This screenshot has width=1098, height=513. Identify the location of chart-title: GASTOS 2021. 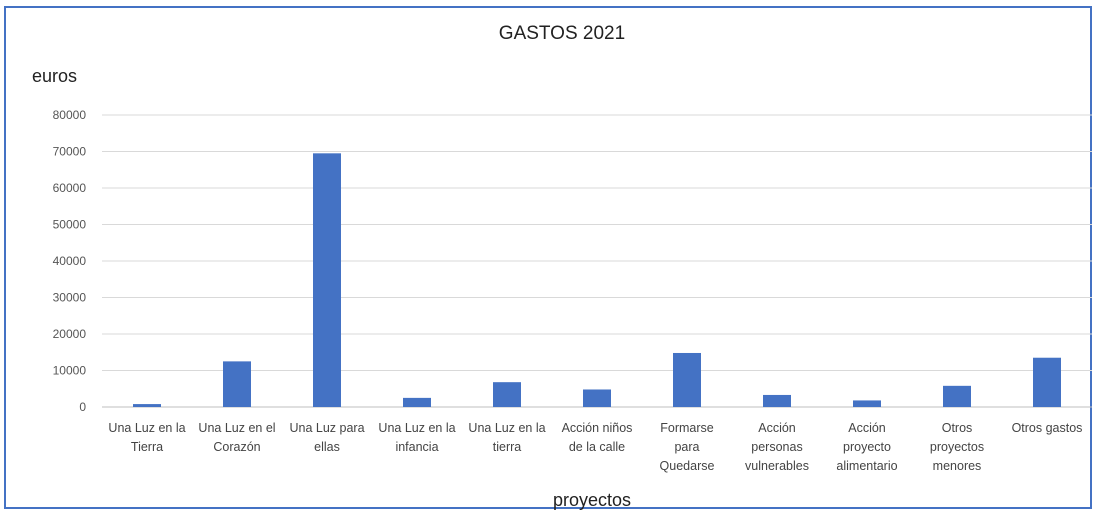
(562, 33).